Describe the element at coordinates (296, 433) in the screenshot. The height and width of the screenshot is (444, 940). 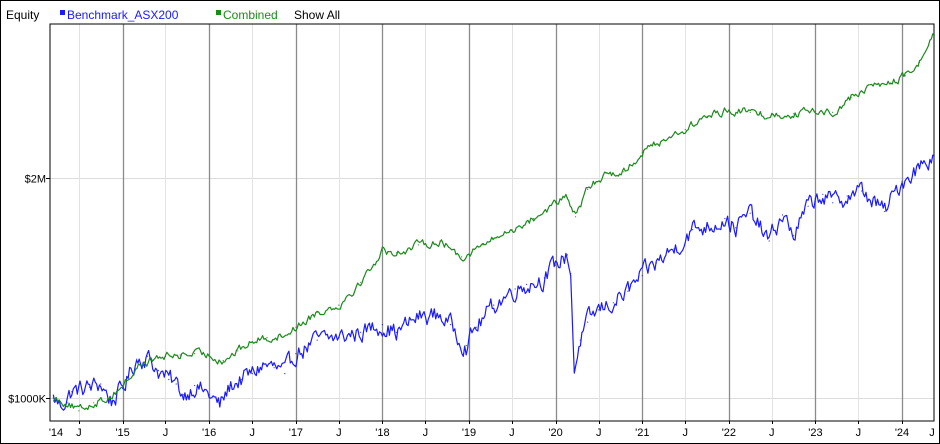
I see `x-tick-label: '17` at that location.